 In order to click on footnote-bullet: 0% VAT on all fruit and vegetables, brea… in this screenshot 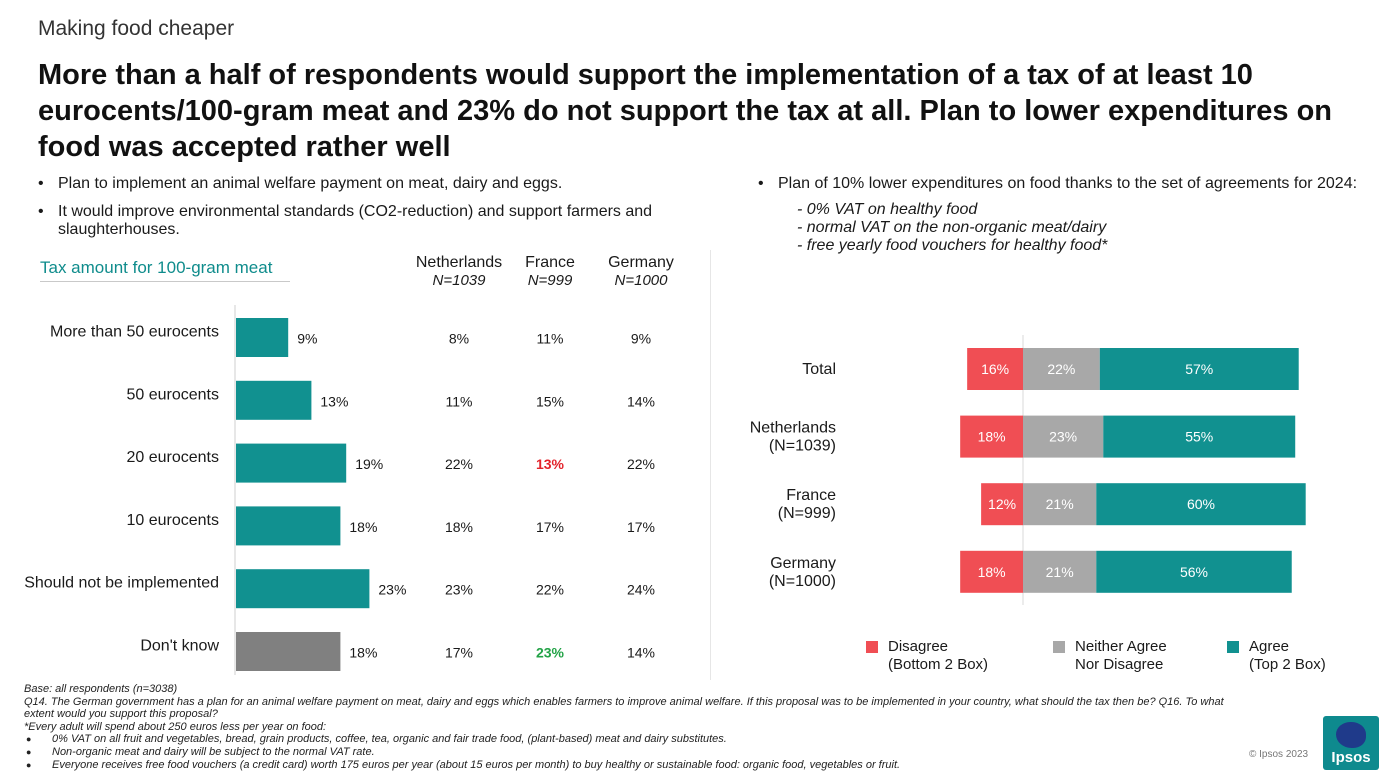, I will do `click(639, 739)`.